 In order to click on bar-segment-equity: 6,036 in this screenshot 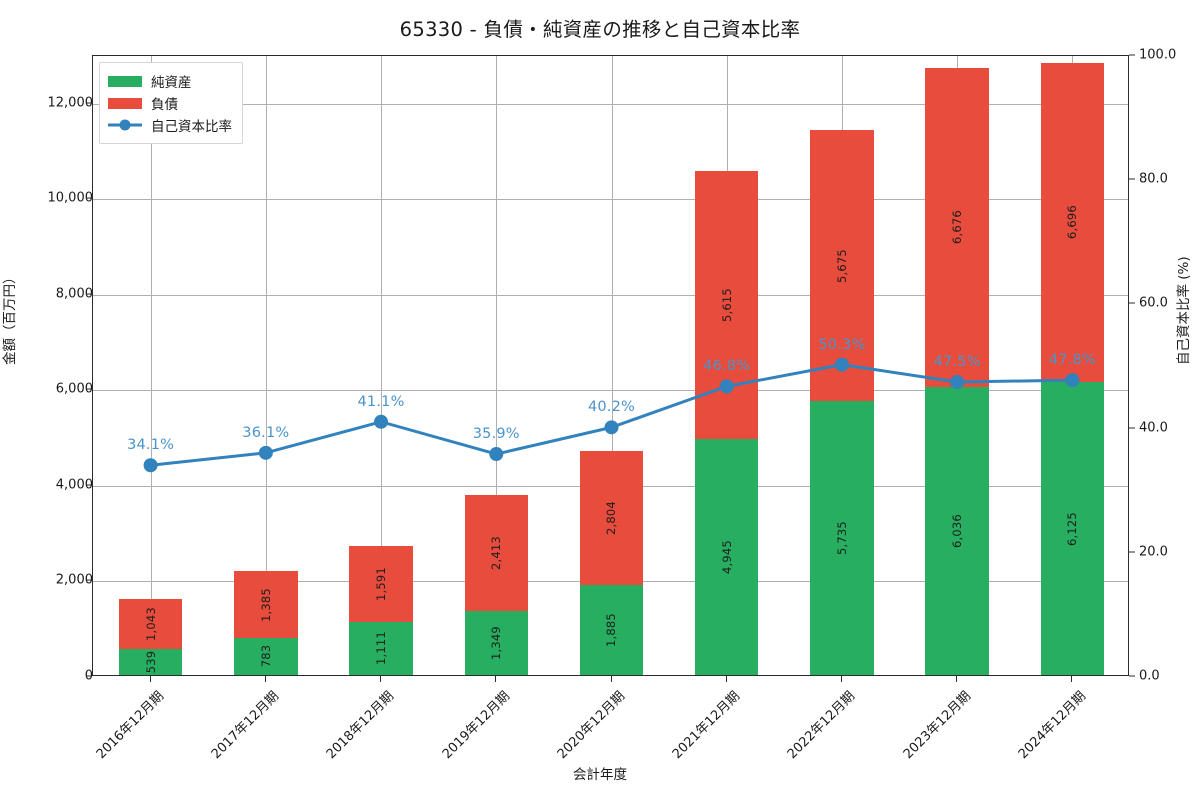, I will do `click(957, 530)`.